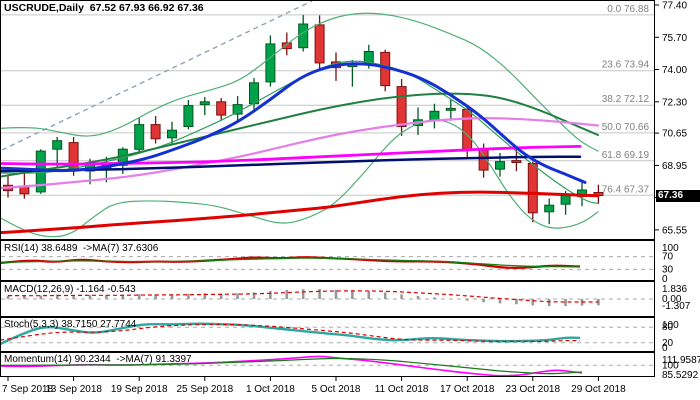 This screenshot has height=400, width=700. Describe the element at coordinates (674, 289) in the screenshot. I see `macd-scale-label: 1.836` at that location.